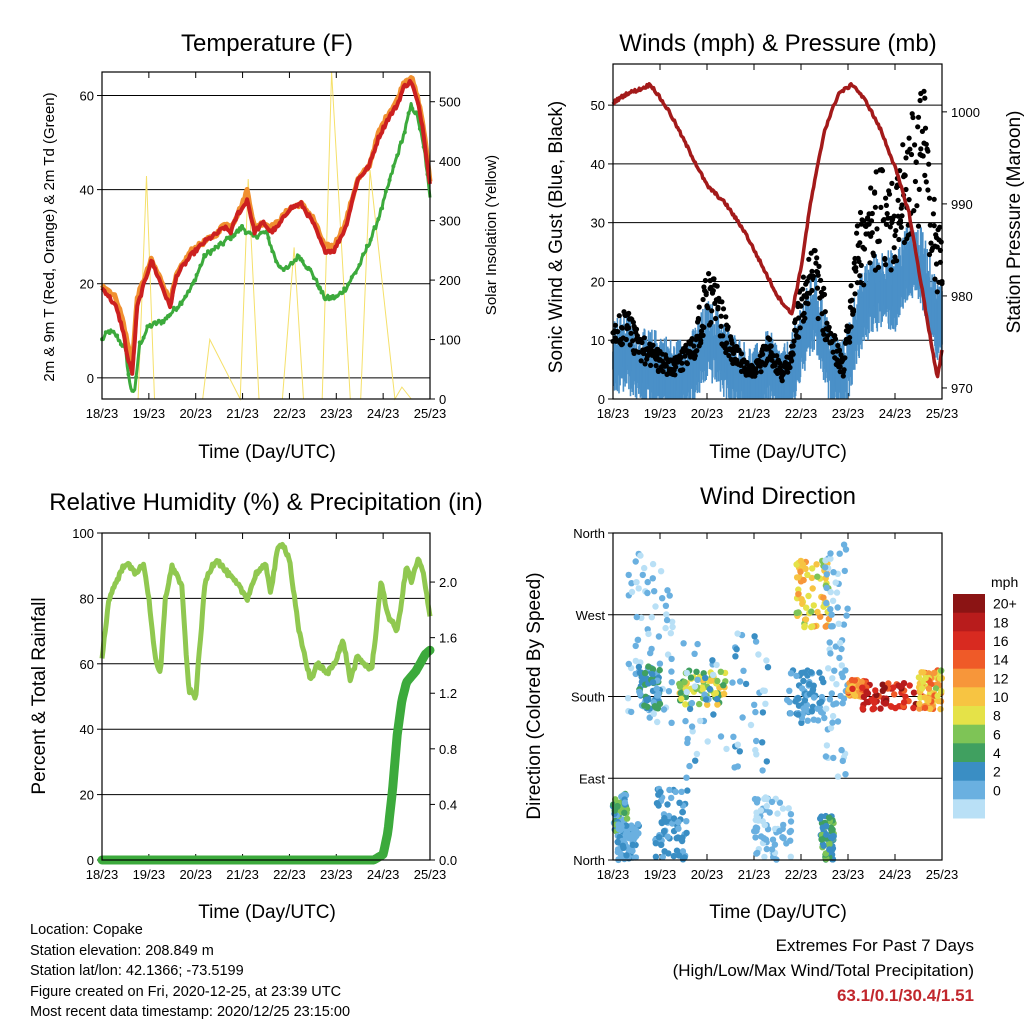  I want to click on station-location: Location: Copake, so click(86, 930).